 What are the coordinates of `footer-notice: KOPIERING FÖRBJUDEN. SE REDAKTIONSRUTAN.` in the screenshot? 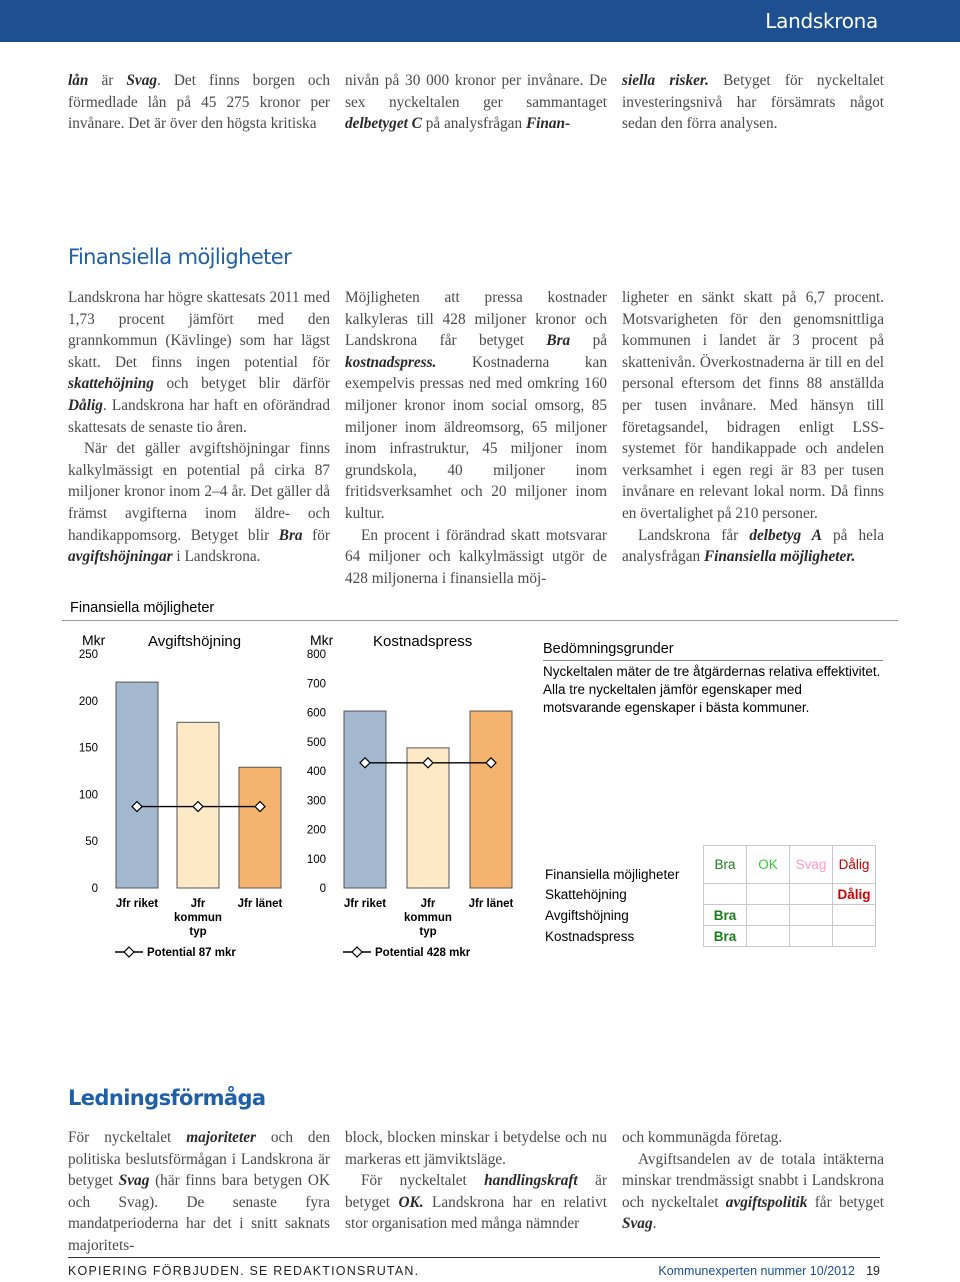 It's located at (244, 1271).